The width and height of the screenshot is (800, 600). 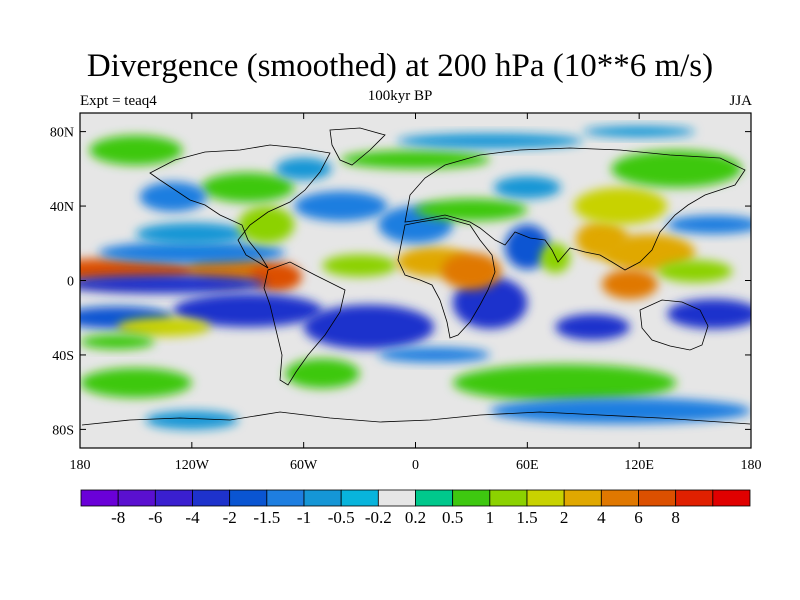 I want to click on season-label: JJA, so click(x=740, y=101).